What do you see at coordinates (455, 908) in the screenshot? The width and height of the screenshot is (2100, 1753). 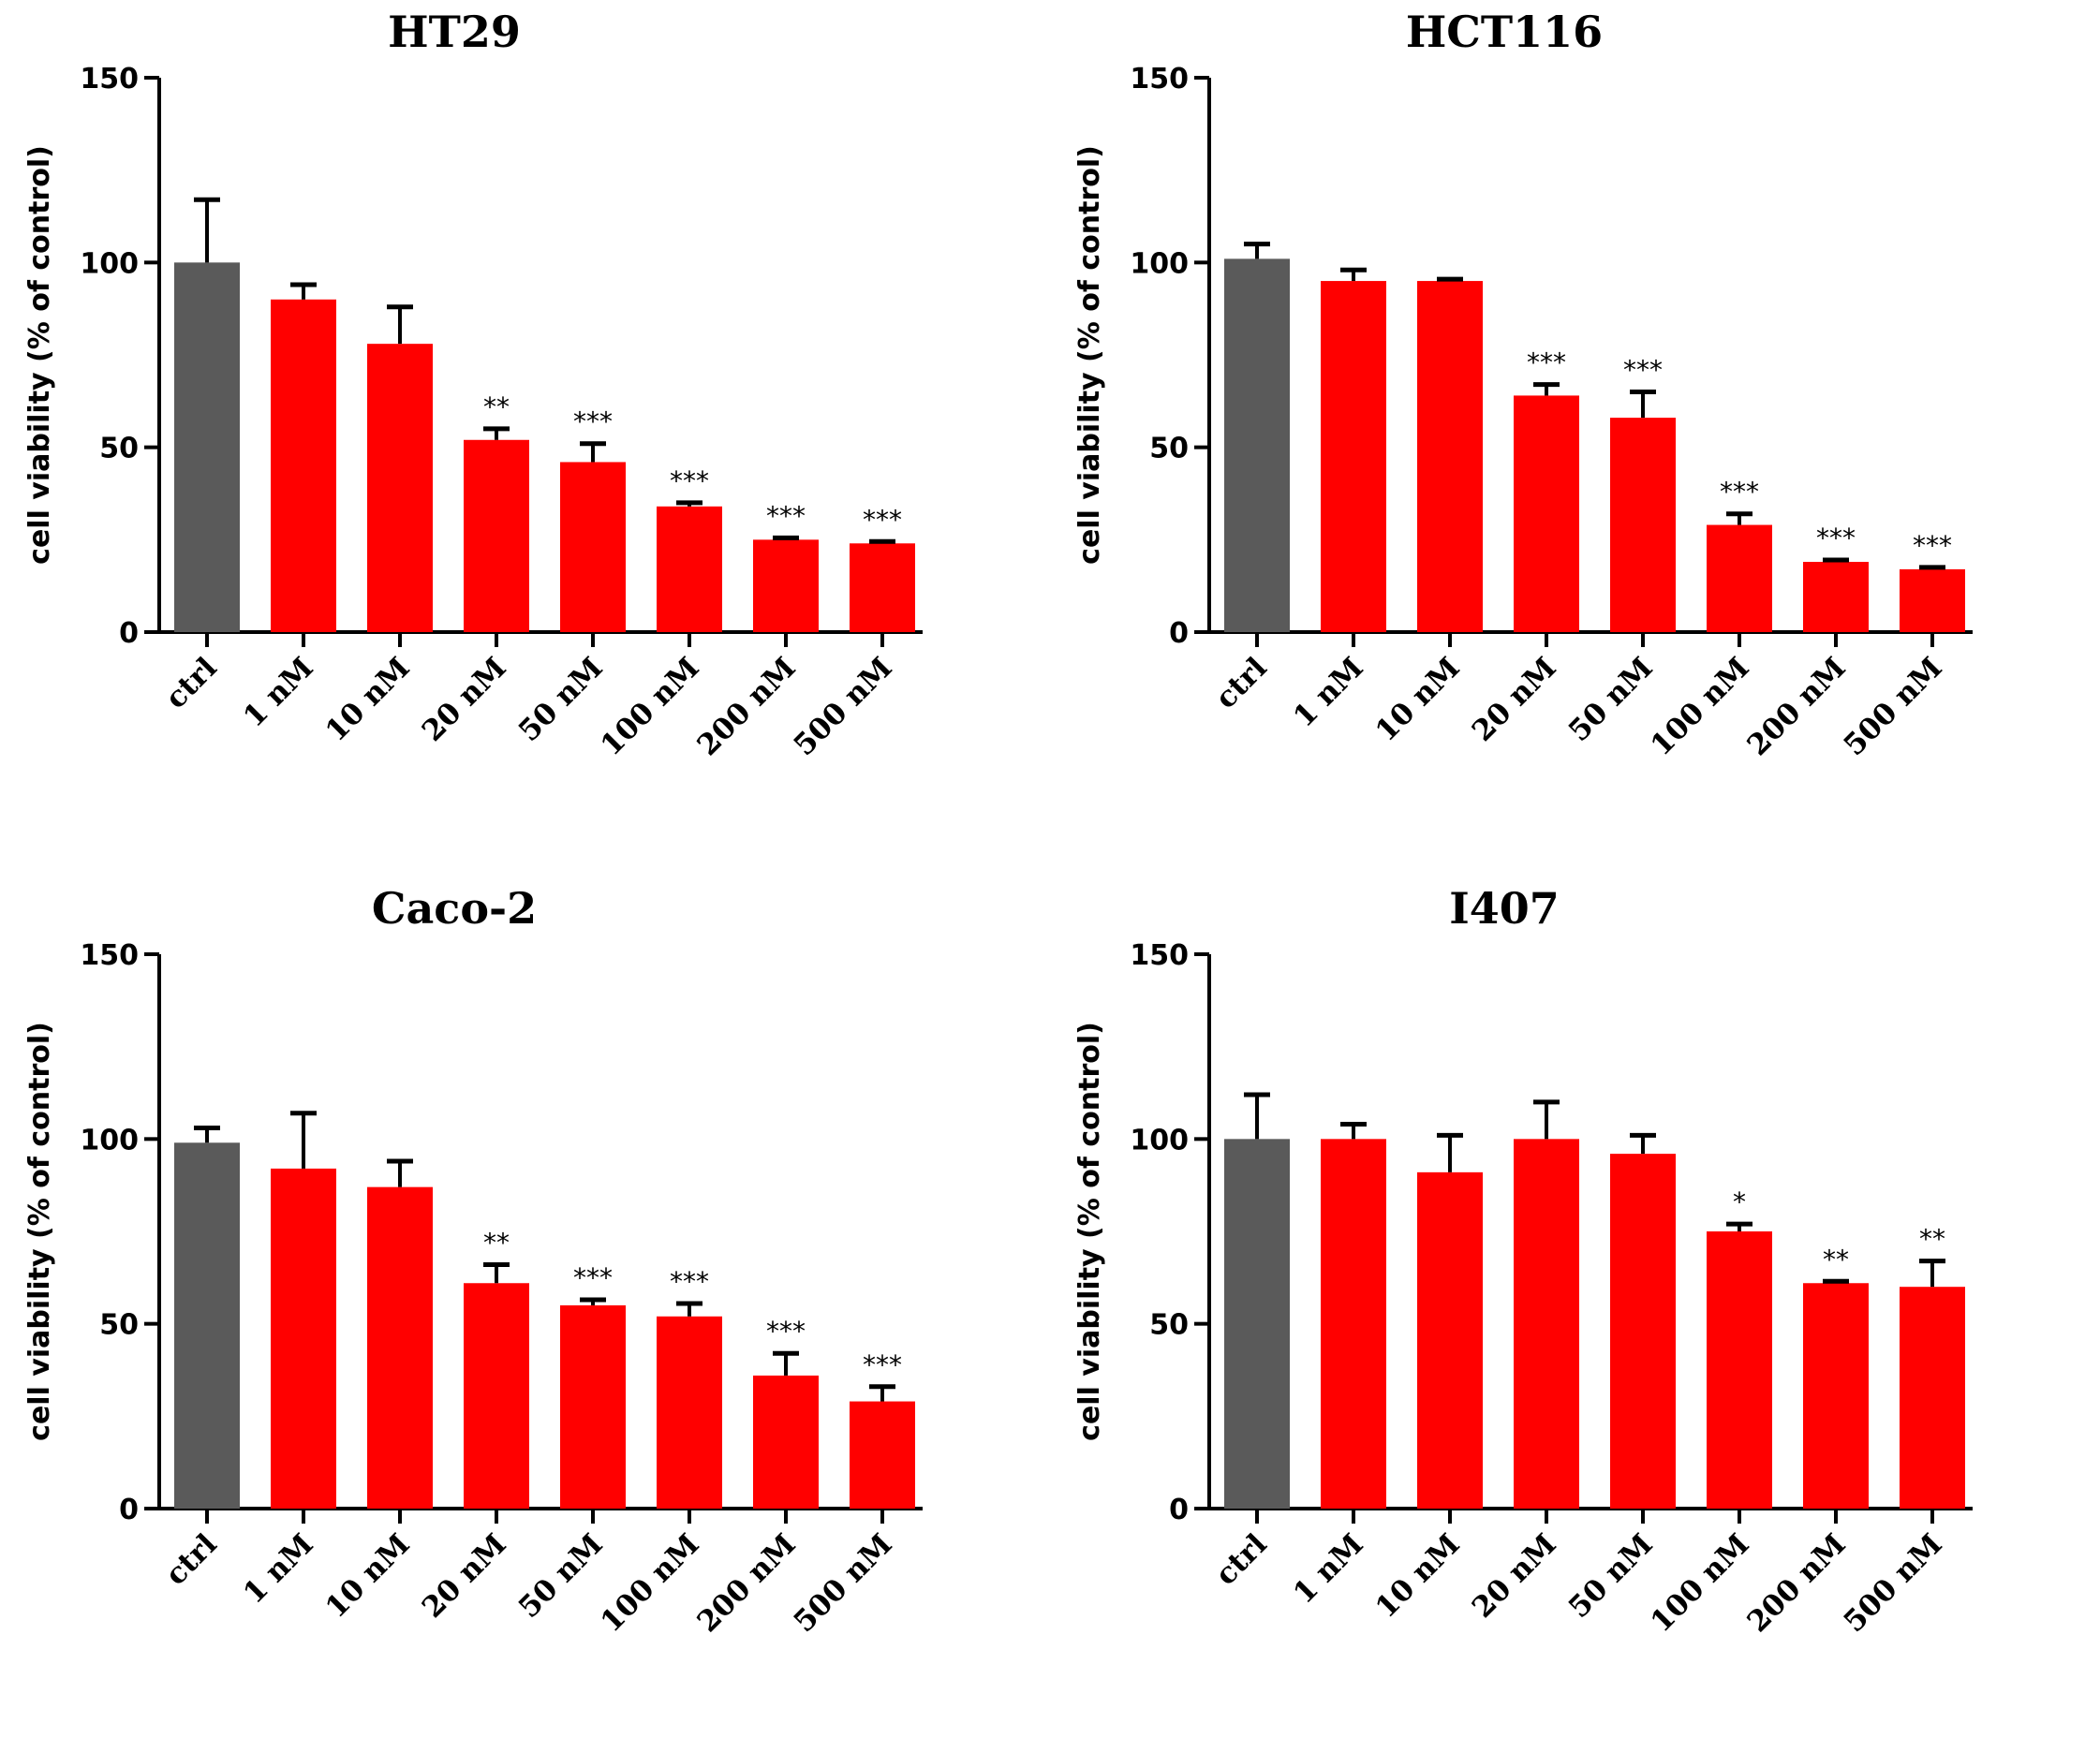 I see `chart-title: Caco-2` at bounding box center [455, 908].